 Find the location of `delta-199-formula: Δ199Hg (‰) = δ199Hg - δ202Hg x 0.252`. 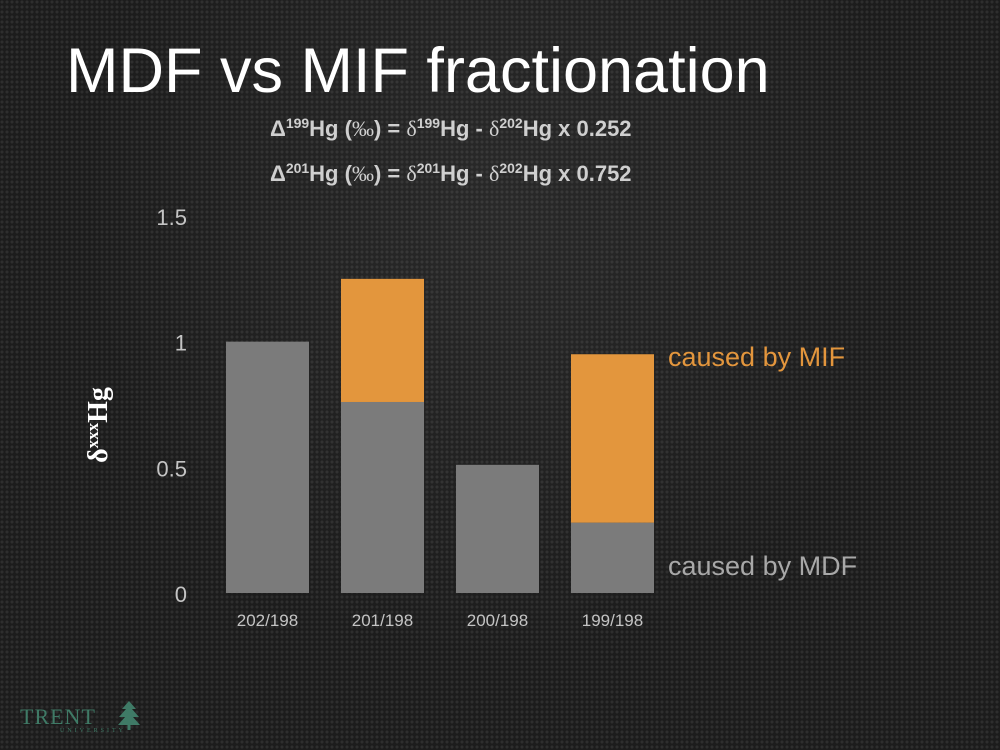

delta-199-formula: Δ199Hg (‰) = δ199Hg - δ202Hg x 0.252 is located at coordinates (451, 129).